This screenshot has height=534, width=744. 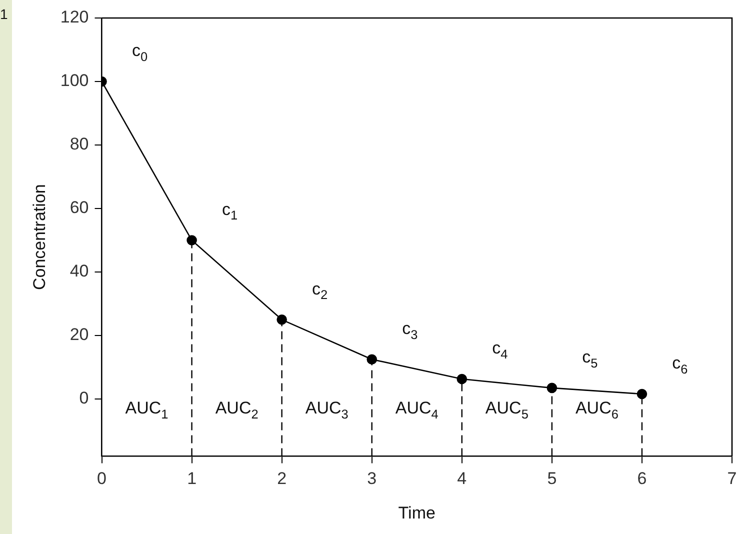 What do you see at coordinates (372, 478) in the screenshot?
I see `x-tick-label: 3` at bounding box center [372, 478].